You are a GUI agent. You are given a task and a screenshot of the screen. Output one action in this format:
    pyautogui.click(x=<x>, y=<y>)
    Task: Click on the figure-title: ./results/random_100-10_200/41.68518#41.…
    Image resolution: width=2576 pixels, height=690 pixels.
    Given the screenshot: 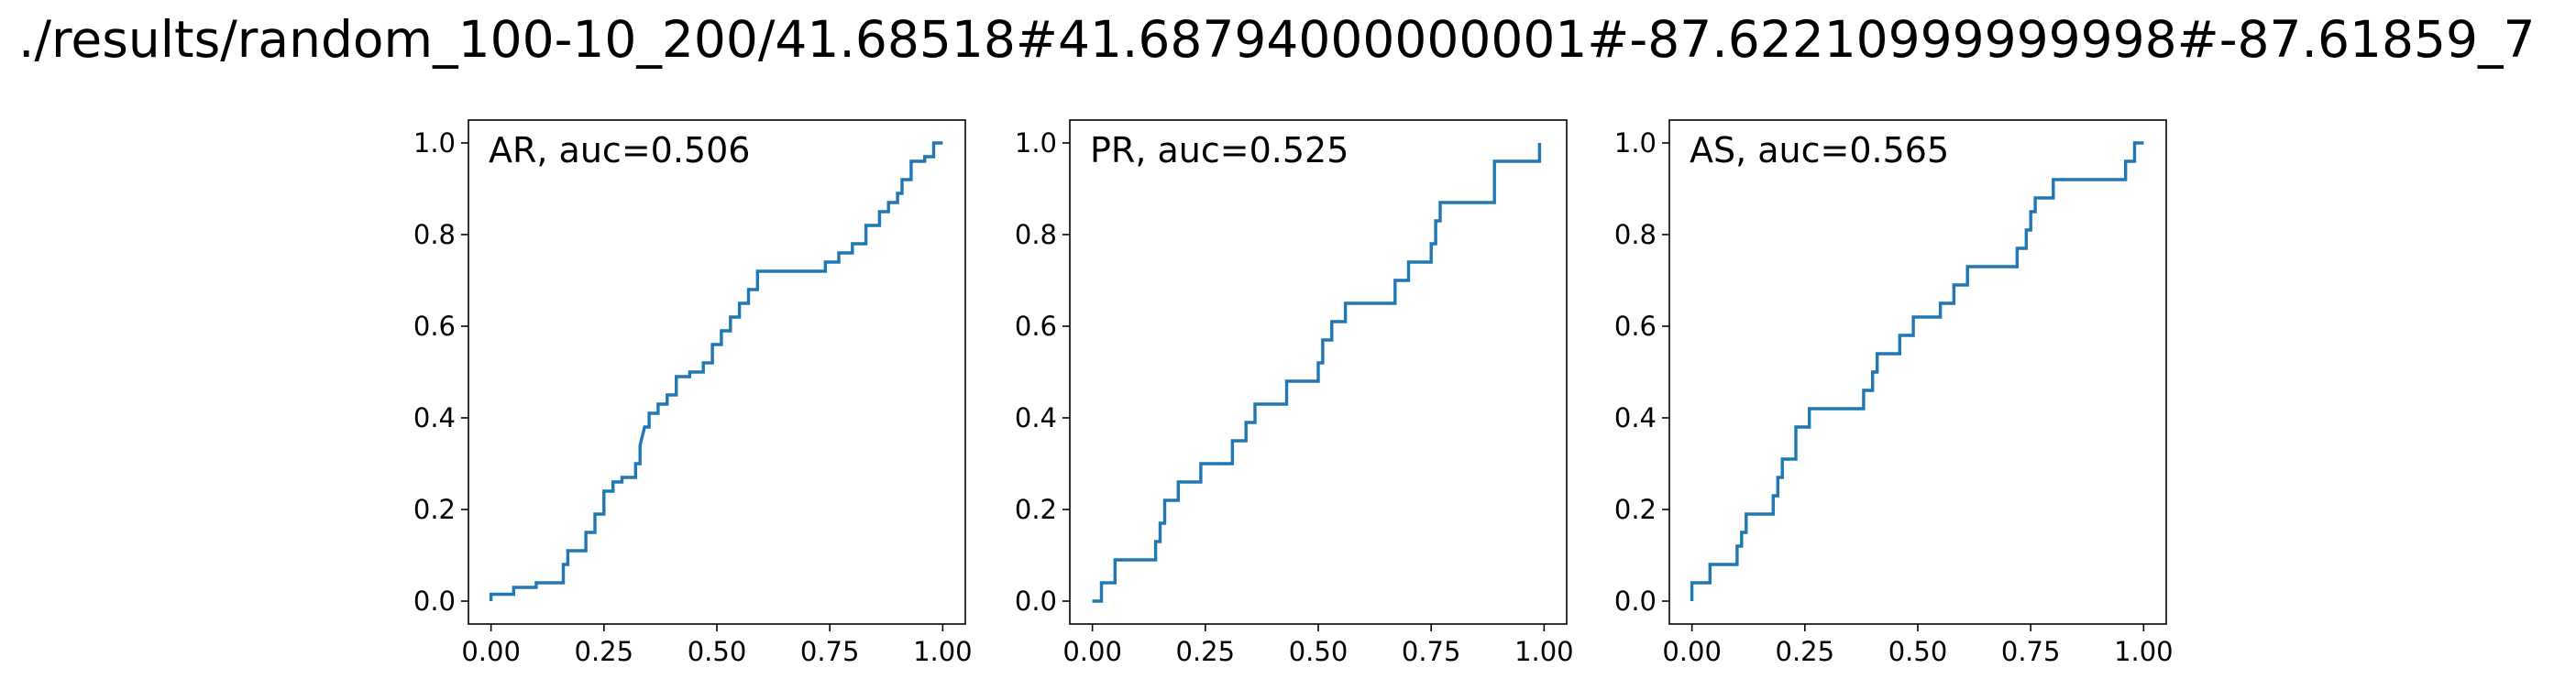 What is the action you would take?
    pyautogui.click(x=1277, y=39)
    